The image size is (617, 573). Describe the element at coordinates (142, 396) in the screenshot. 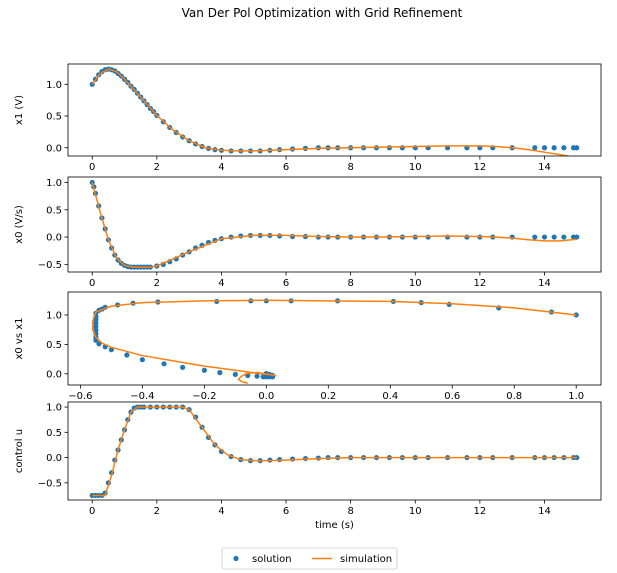

I see `x-tick-label: −0.4` at that location.